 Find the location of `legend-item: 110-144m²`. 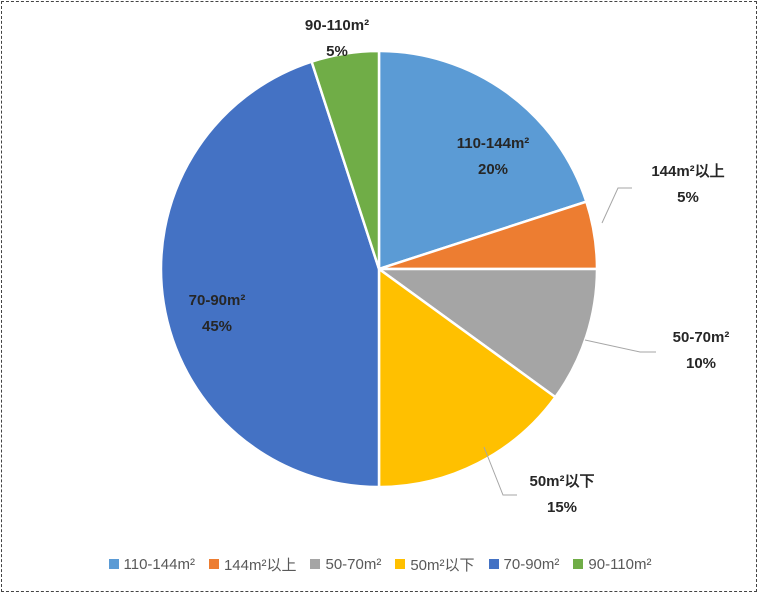

legend-item: 110-144m² is located at coordinates (151, 564).